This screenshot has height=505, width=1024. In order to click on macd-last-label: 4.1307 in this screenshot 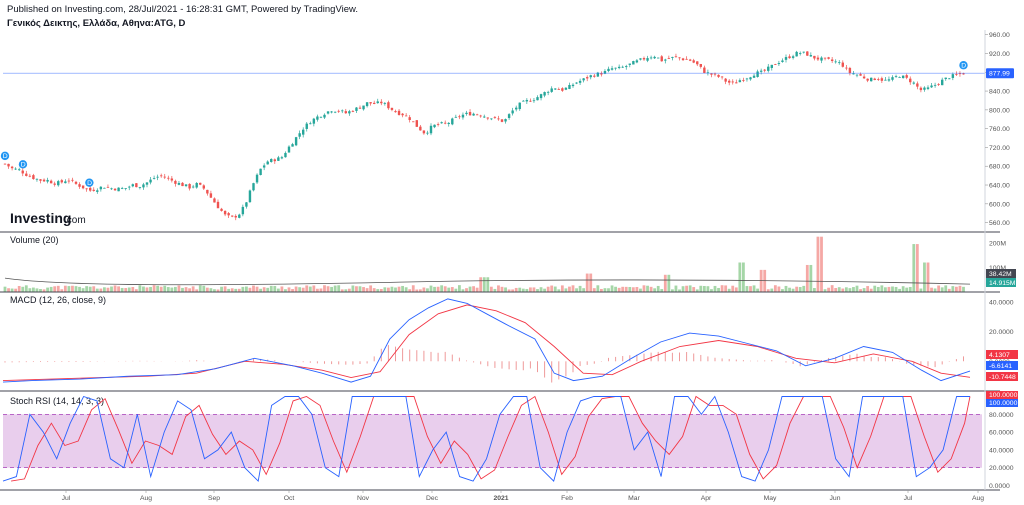, I will do `click(999, 355)`.